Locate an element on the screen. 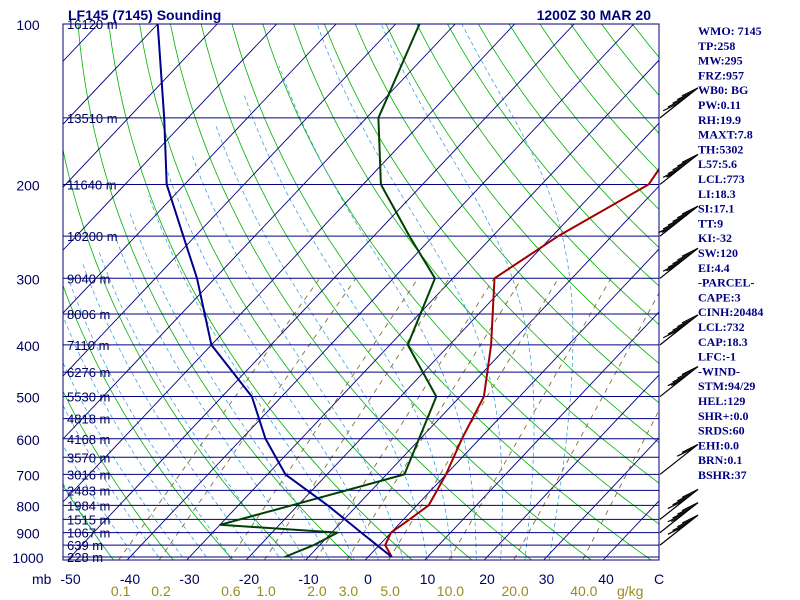 The width and height of the screenshot is (800, 600). height-label: 1515 m is located at coordinates (88, 519).